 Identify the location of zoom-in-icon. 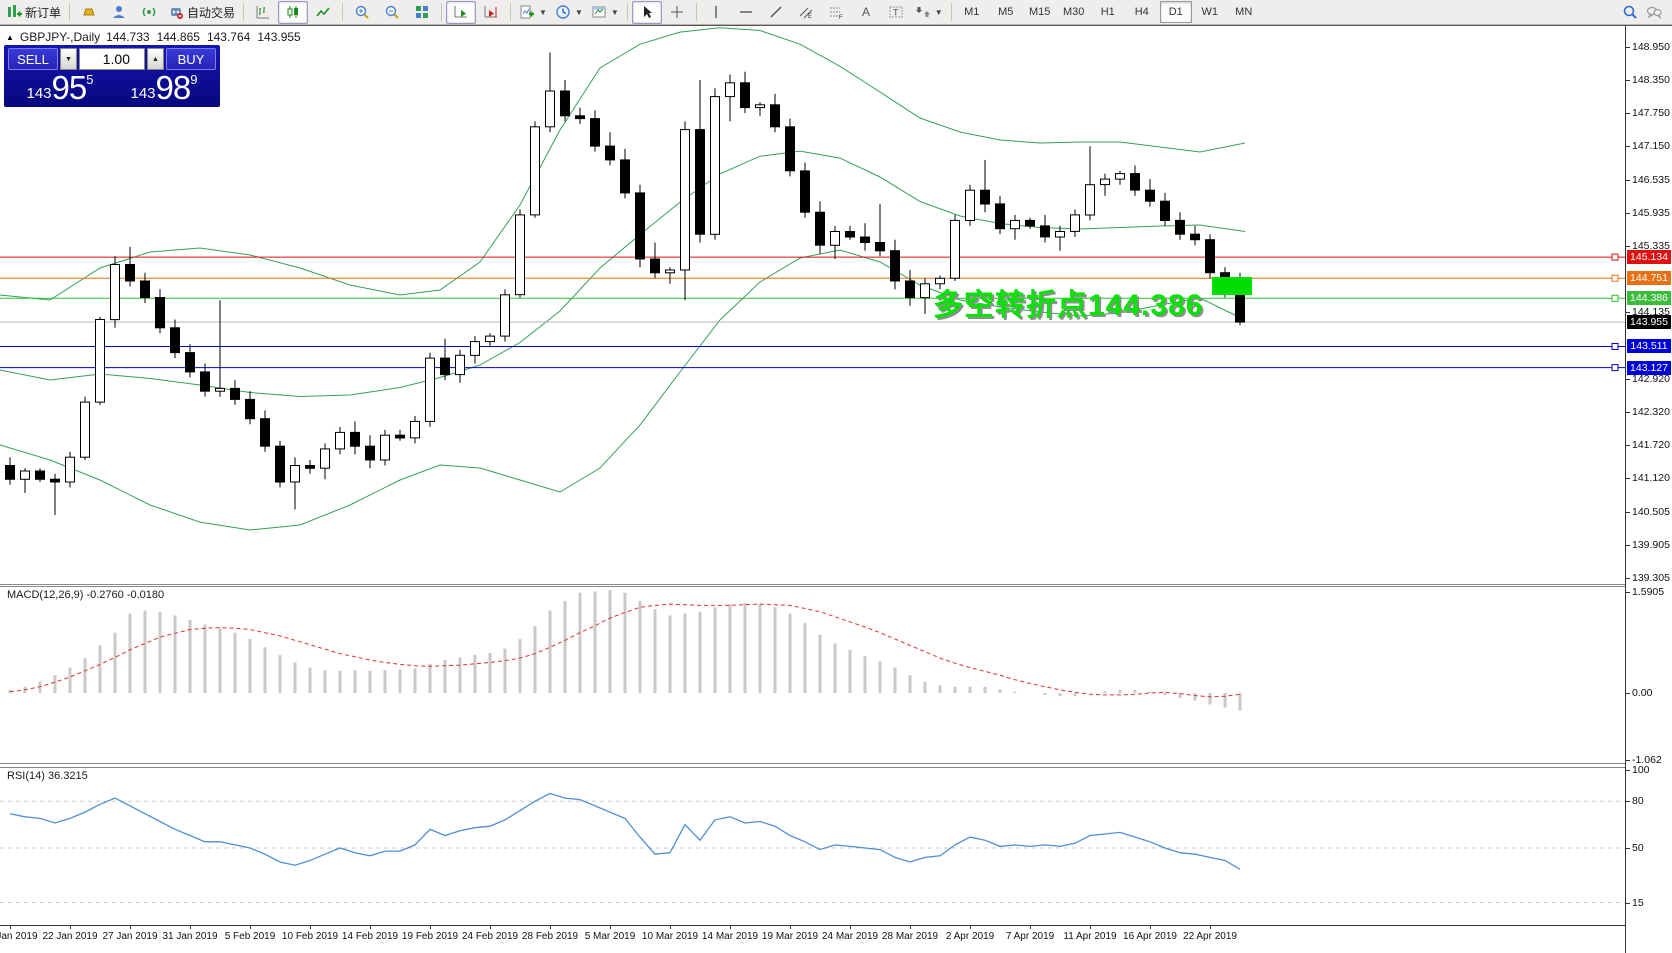
(362, 12).